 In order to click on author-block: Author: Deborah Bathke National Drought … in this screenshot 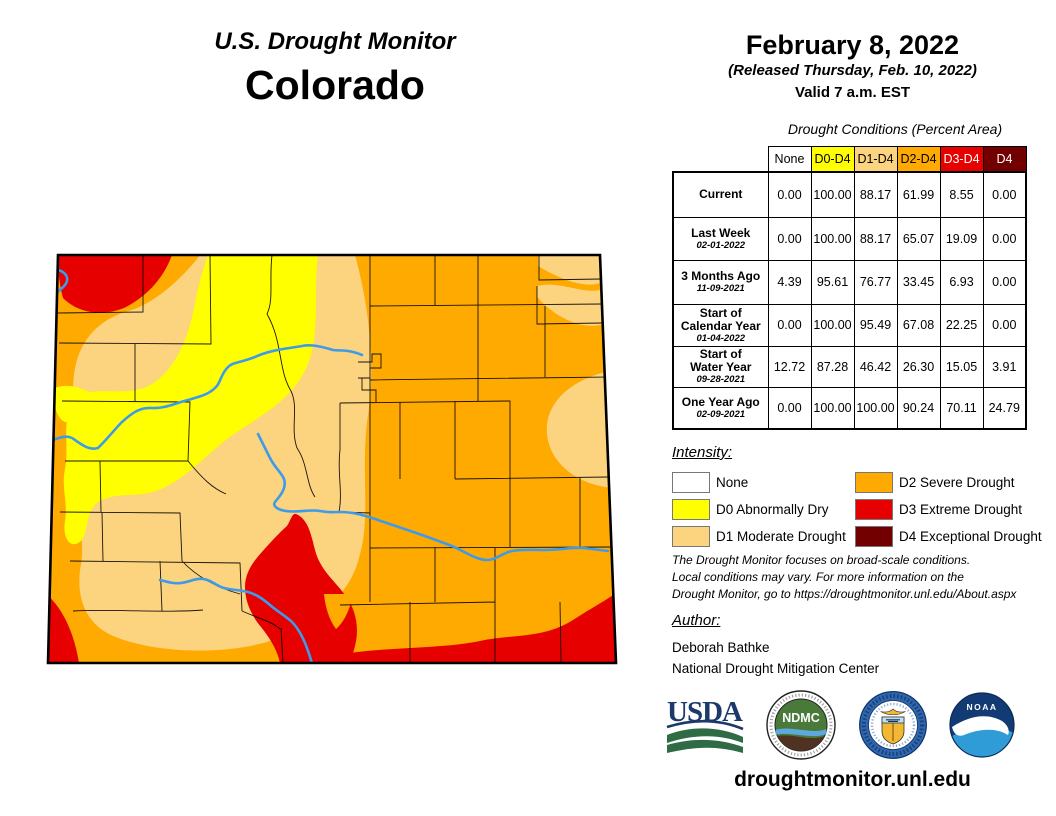, I will do `click(775, 645)`.